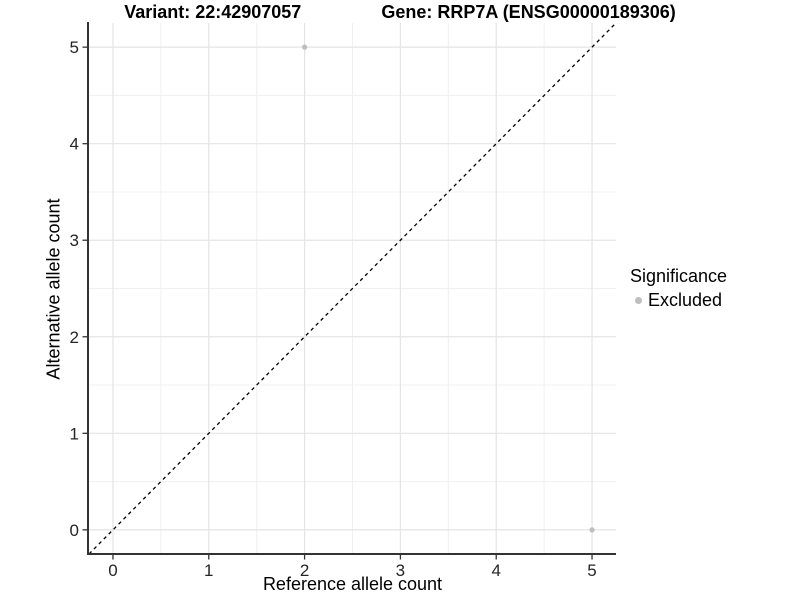  What do you see at coordinates (528, 12) in the screenshot?
I see `gene-title: Gene: RRP7A (ENSG00000189306)` at bounding box center [528, 12].